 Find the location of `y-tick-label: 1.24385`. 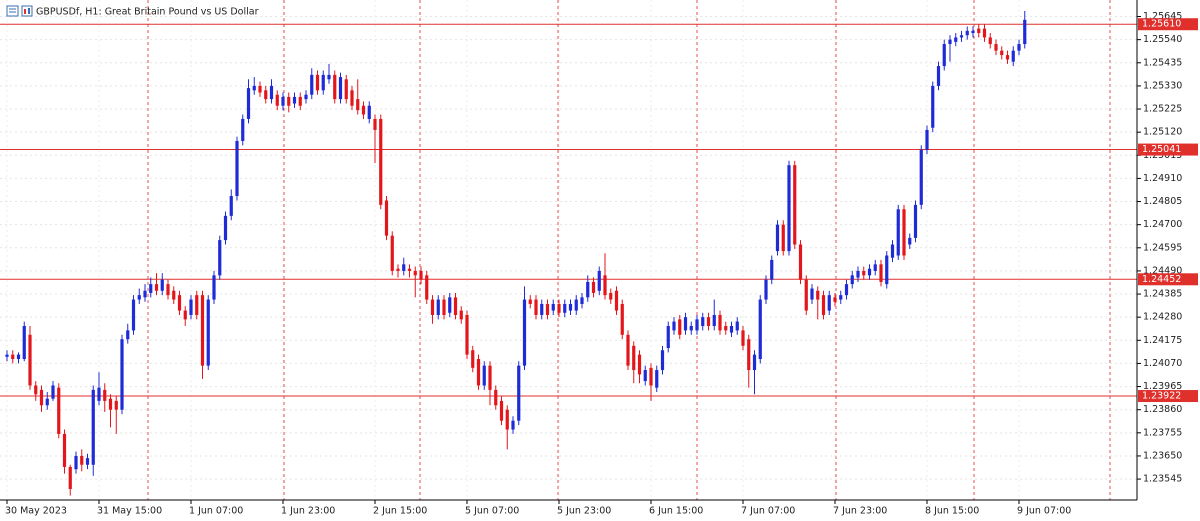

y-tick-label: 1.24385 is located at coordinates (1162, 294).